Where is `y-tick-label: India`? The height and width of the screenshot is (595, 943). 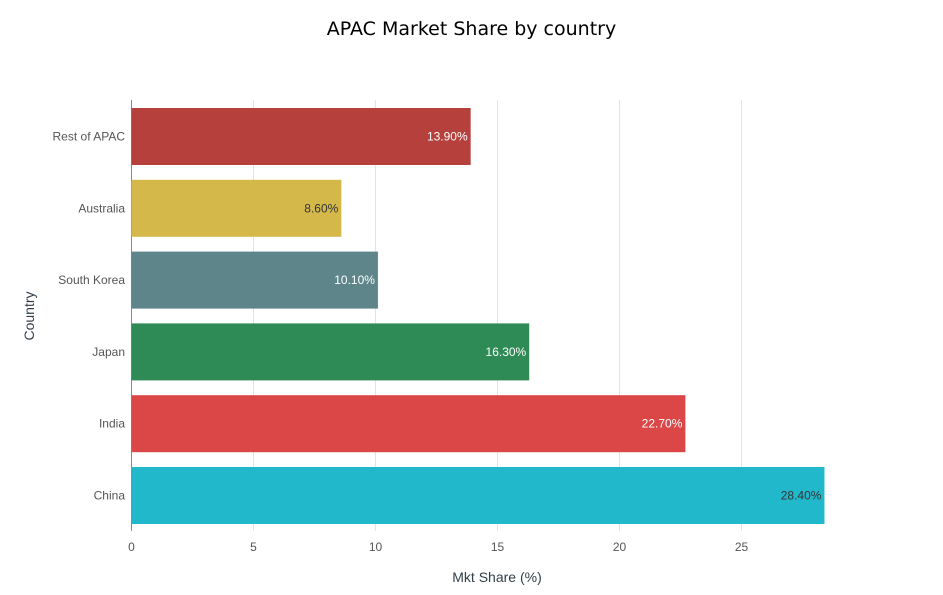
y-tick-label: India is located at coordinates (112, 424).